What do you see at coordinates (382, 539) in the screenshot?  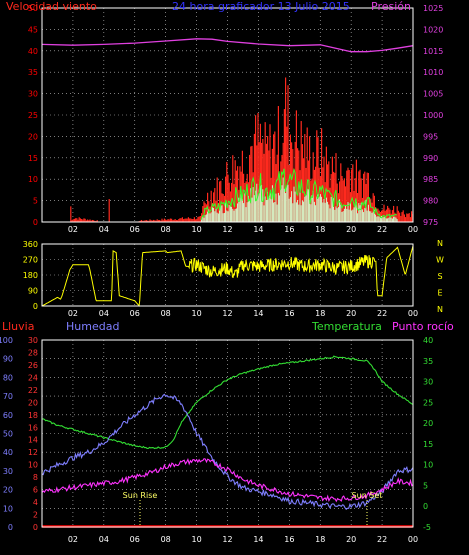 I see `x-tick-label-humidity: 22` at bounding box center [382, 539].